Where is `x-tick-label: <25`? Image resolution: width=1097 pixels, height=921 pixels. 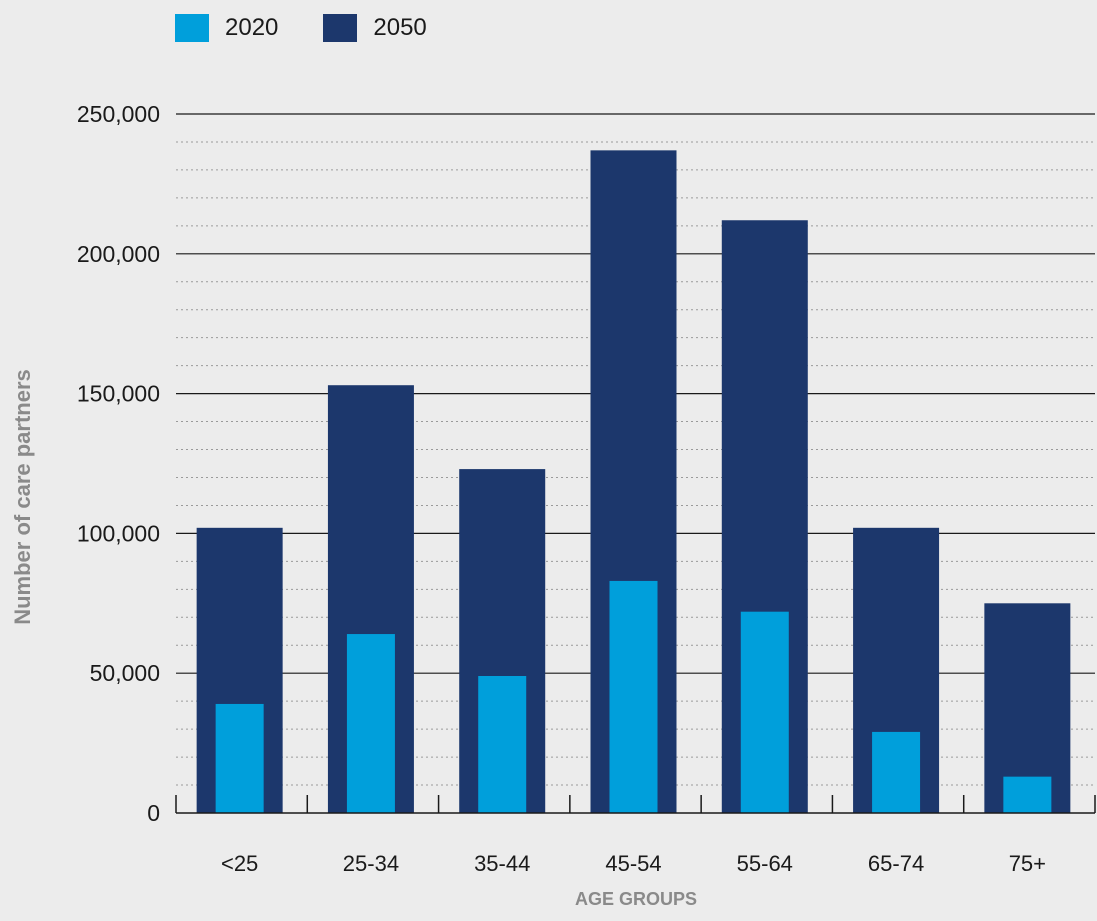 x-tick-label: <25 is located at coordinates (239, 863).